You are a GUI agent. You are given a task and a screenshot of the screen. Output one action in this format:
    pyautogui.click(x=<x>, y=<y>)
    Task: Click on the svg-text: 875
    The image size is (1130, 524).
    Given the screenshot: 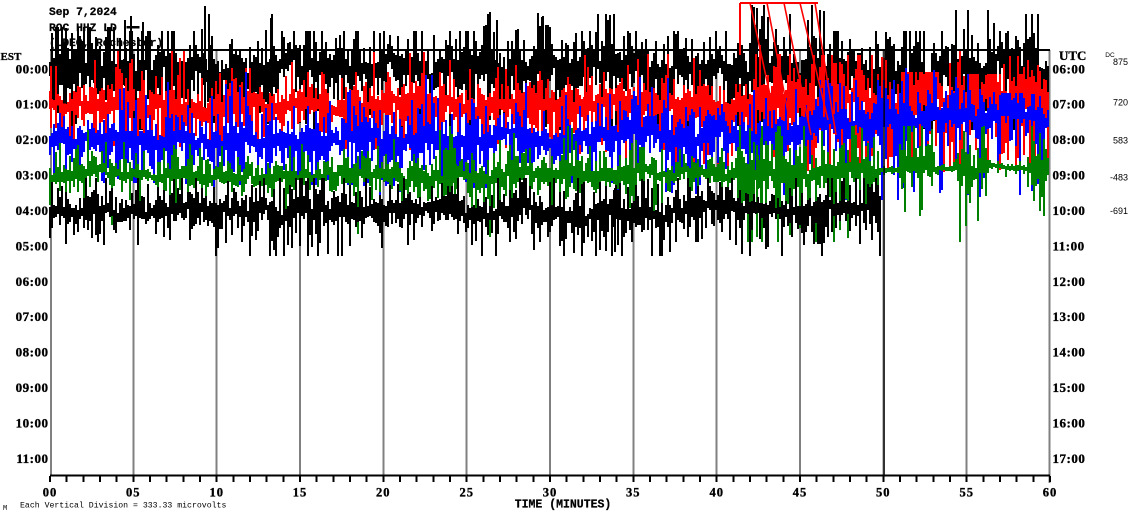 What is the action you would take?
    pyautogui.click(x=1120, y=62)
    